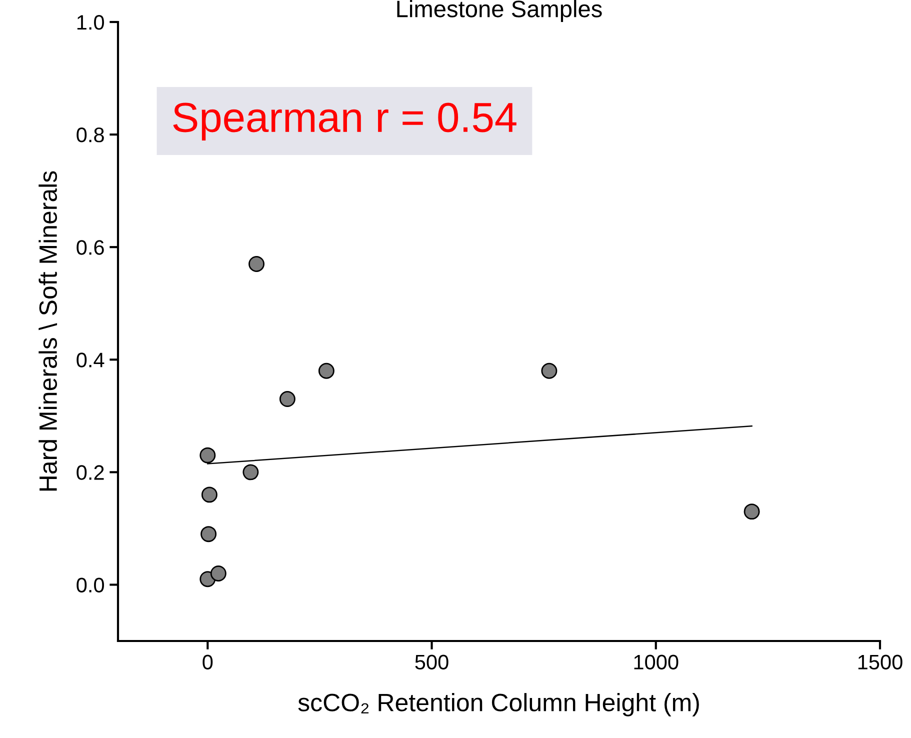  Describe the element at coordinates (431, 662) in the screenshot. I see `x-tick-label: 500` at that location.